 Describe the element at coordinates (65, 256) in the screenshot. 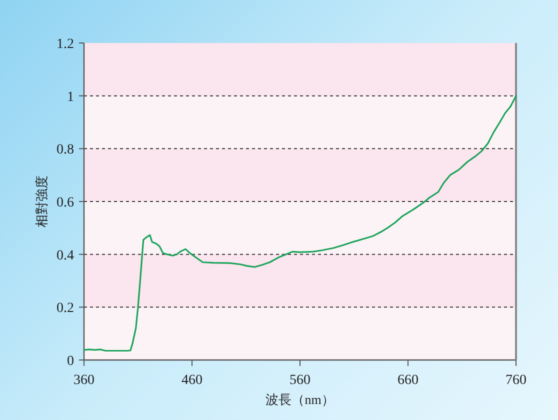

I see `y-tick-label: 0.4` at that location.